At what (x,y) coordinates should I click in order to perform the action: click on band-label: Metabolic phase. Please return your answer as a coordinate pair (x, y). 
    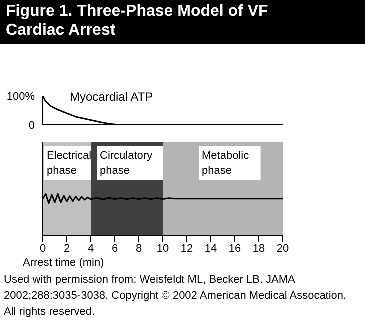
    Looking at the image, I should click on (226, 163).